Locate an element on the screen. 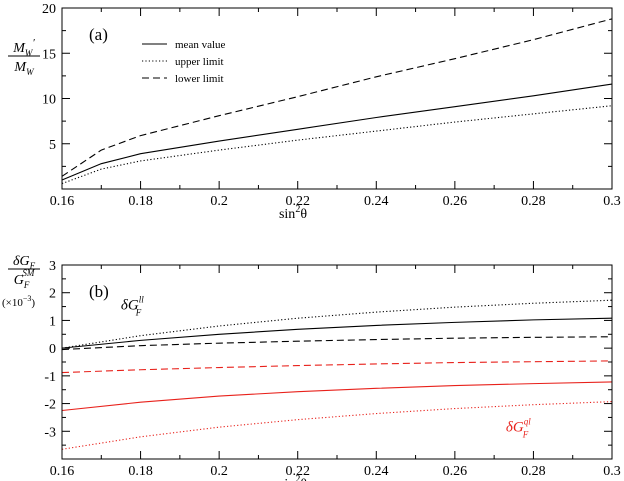  y-axis-scale-label: (×10⁻³) is located at coordinates (18, 301).